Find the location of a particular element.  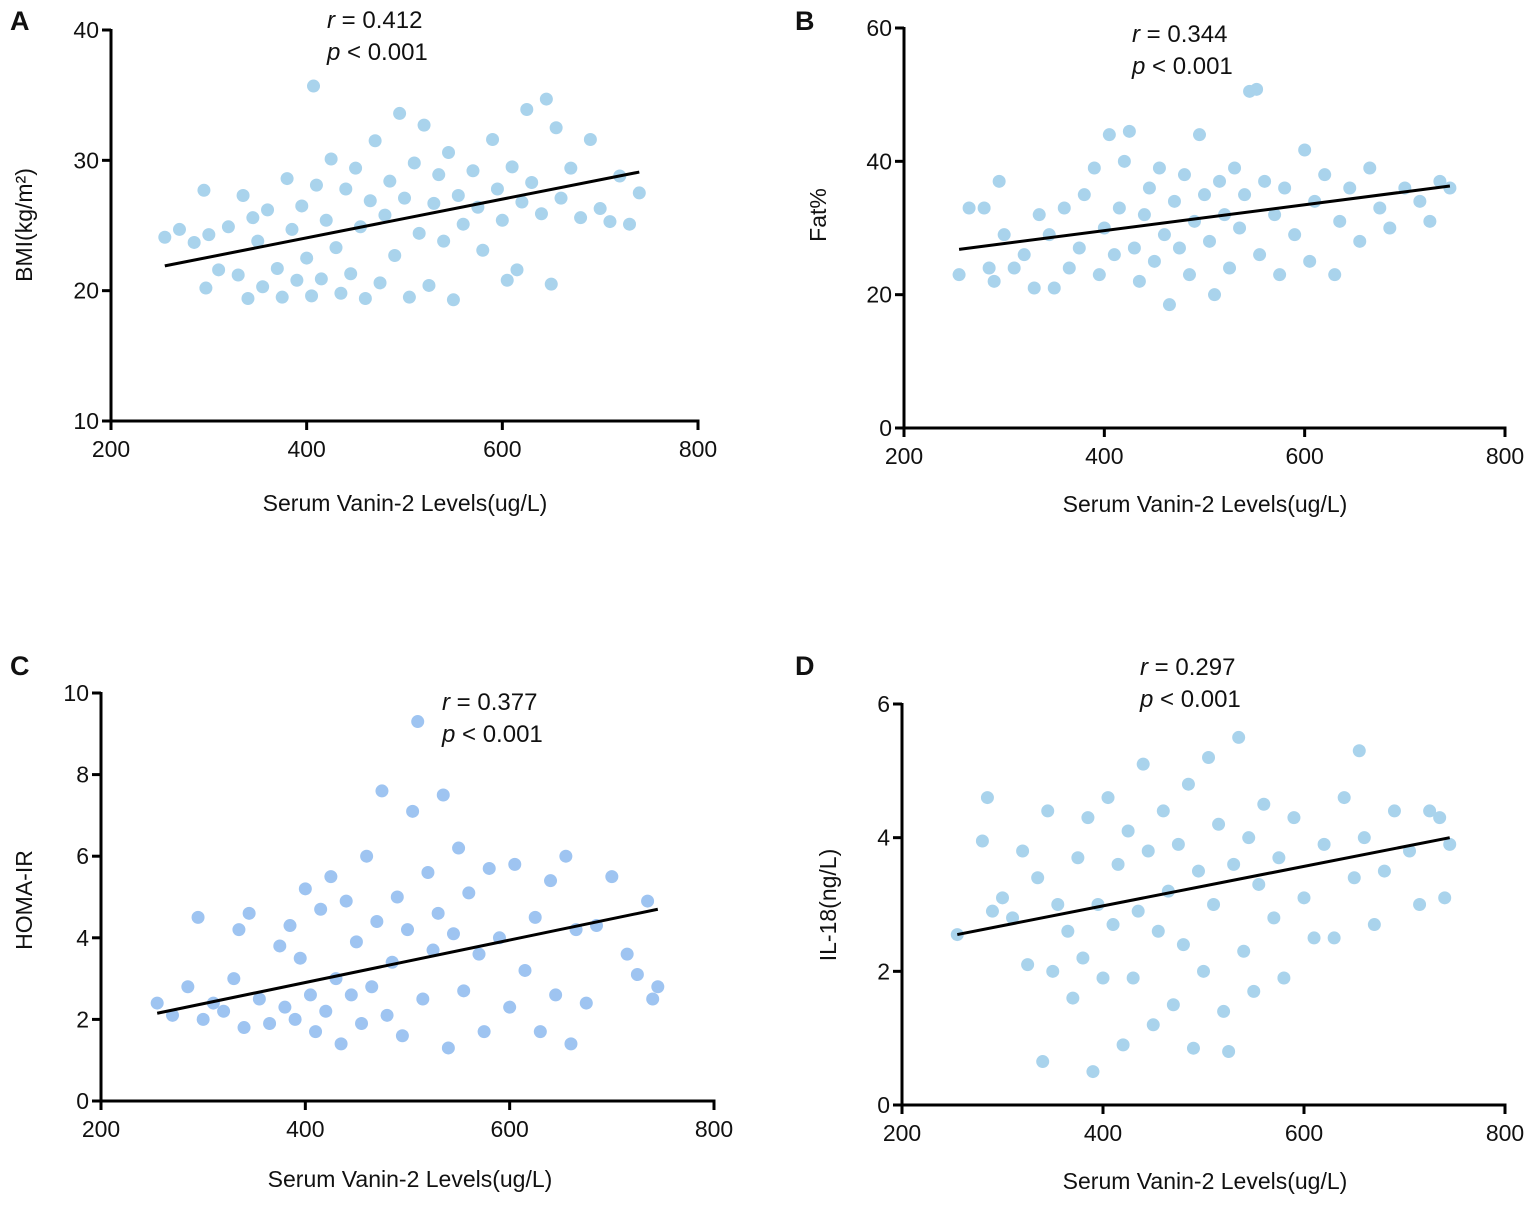

y-tick-label: 40 is located at coordinates (879, 161).